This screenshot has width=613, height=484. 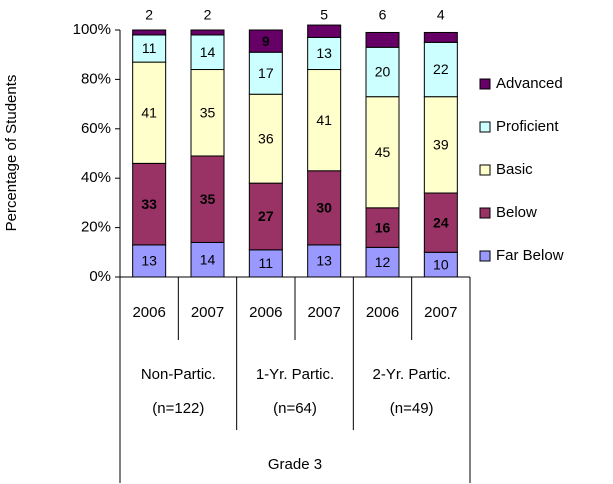 I want to click on data-label: 27, so click(x=266, y=216).